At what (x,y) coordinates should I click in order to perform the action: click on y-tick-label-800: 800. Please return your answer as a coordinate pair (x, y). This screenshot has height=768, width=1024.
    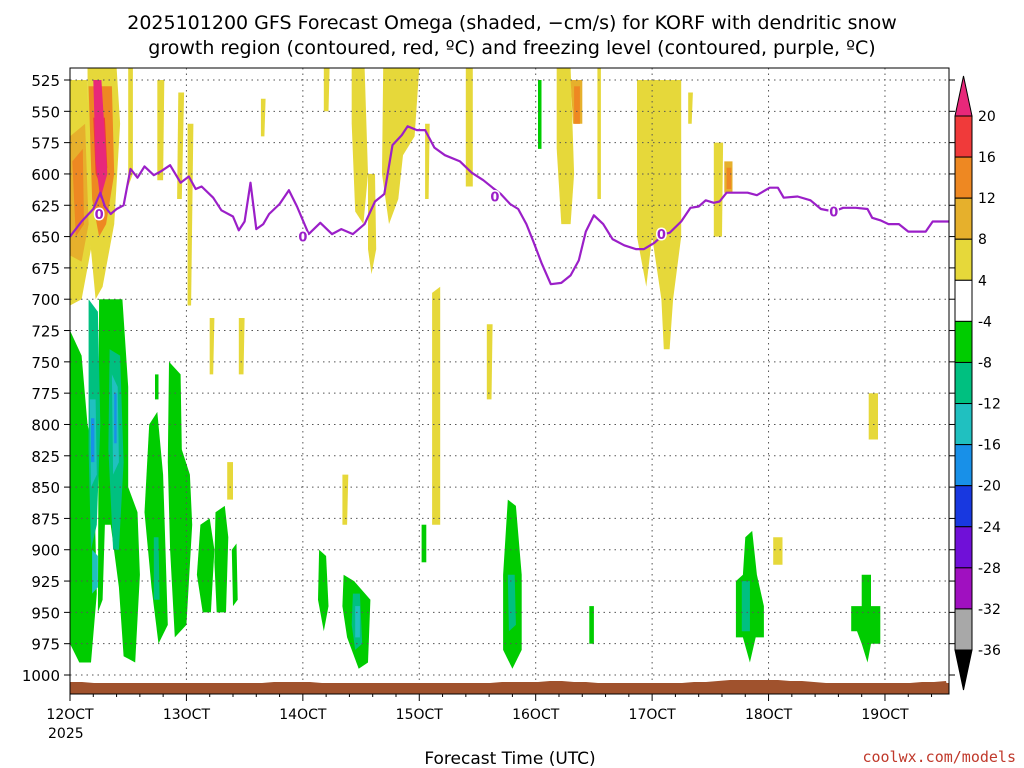
    Looking at the image, I should click on (45, 425).